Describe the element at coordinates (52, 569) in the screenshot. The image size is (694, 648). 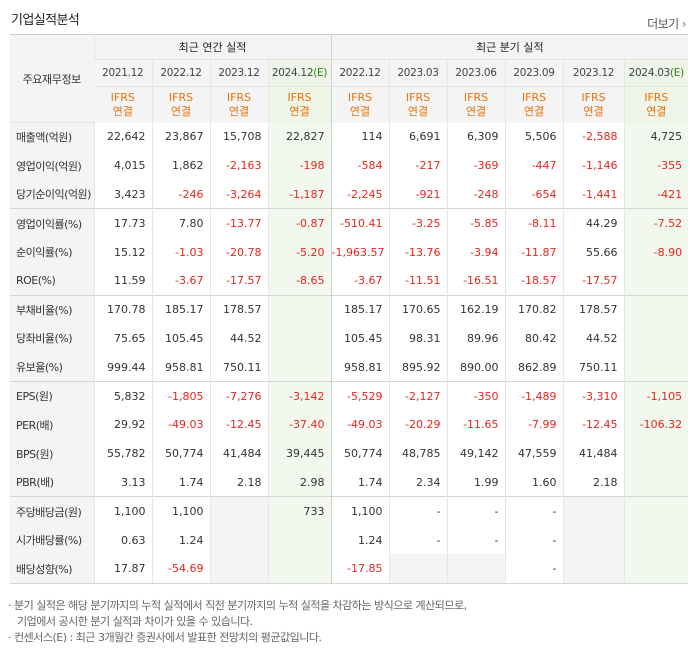
I see `row-label: 배당성향(%)` at that location.